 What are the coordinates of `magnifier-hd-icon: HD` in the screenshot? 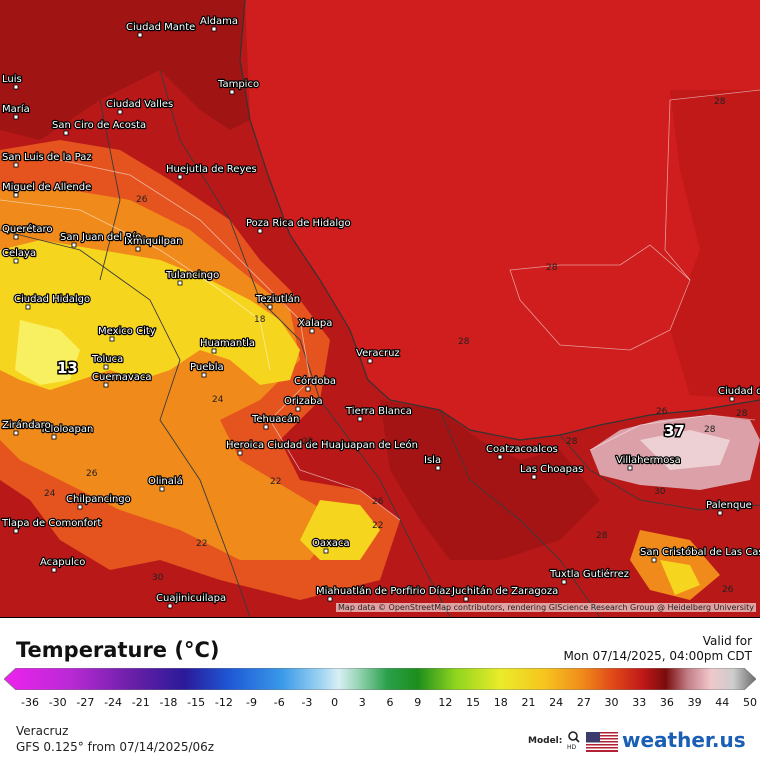 It's located at (574, 740).